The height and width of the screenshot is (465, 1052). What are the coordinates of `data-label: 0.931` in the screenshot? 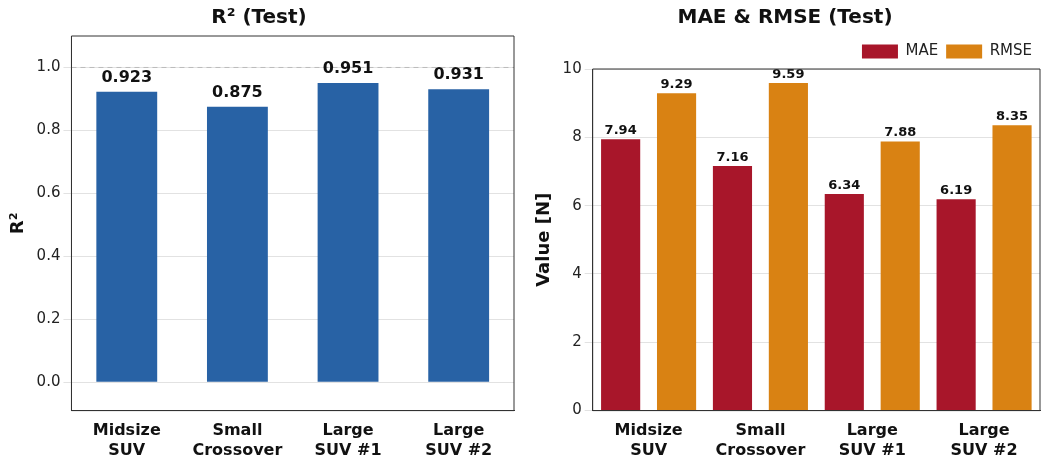 It's located at (458, 74).